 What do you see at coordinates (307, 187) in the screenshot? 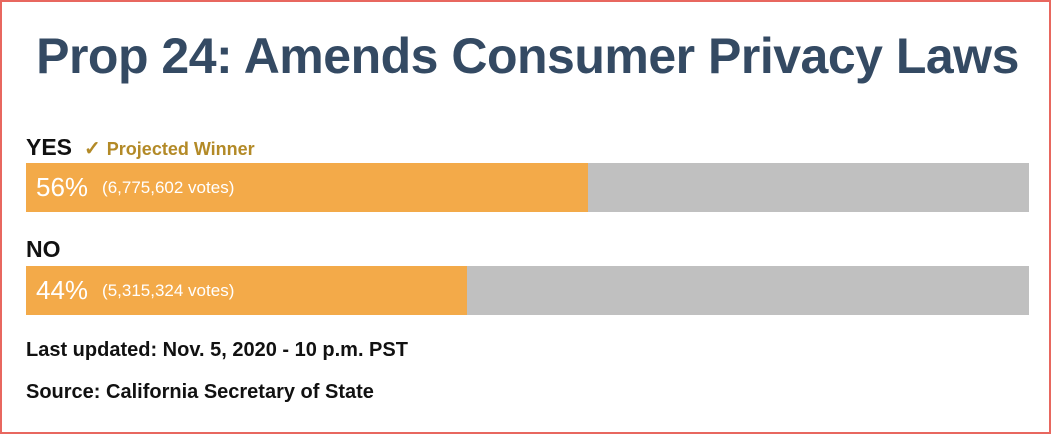
I see `bar-yes` at bounding box center [307, 187].